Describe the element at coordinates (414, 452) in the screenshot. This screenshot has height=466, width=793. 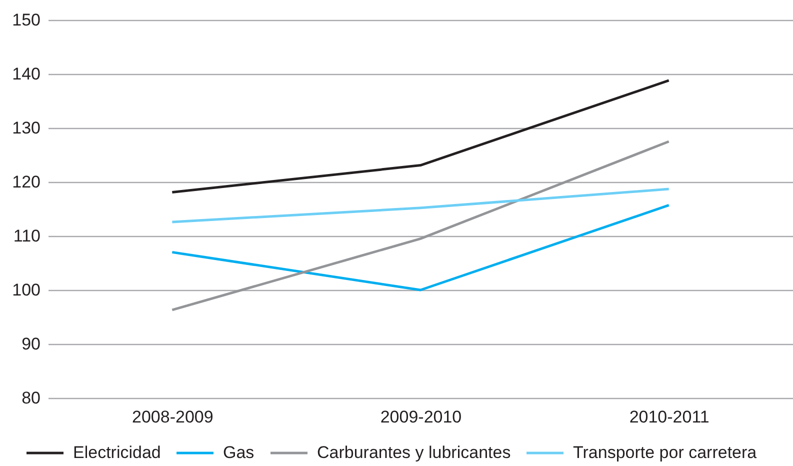
I see `legend-label: Carburantes y lubricantes` at that location.